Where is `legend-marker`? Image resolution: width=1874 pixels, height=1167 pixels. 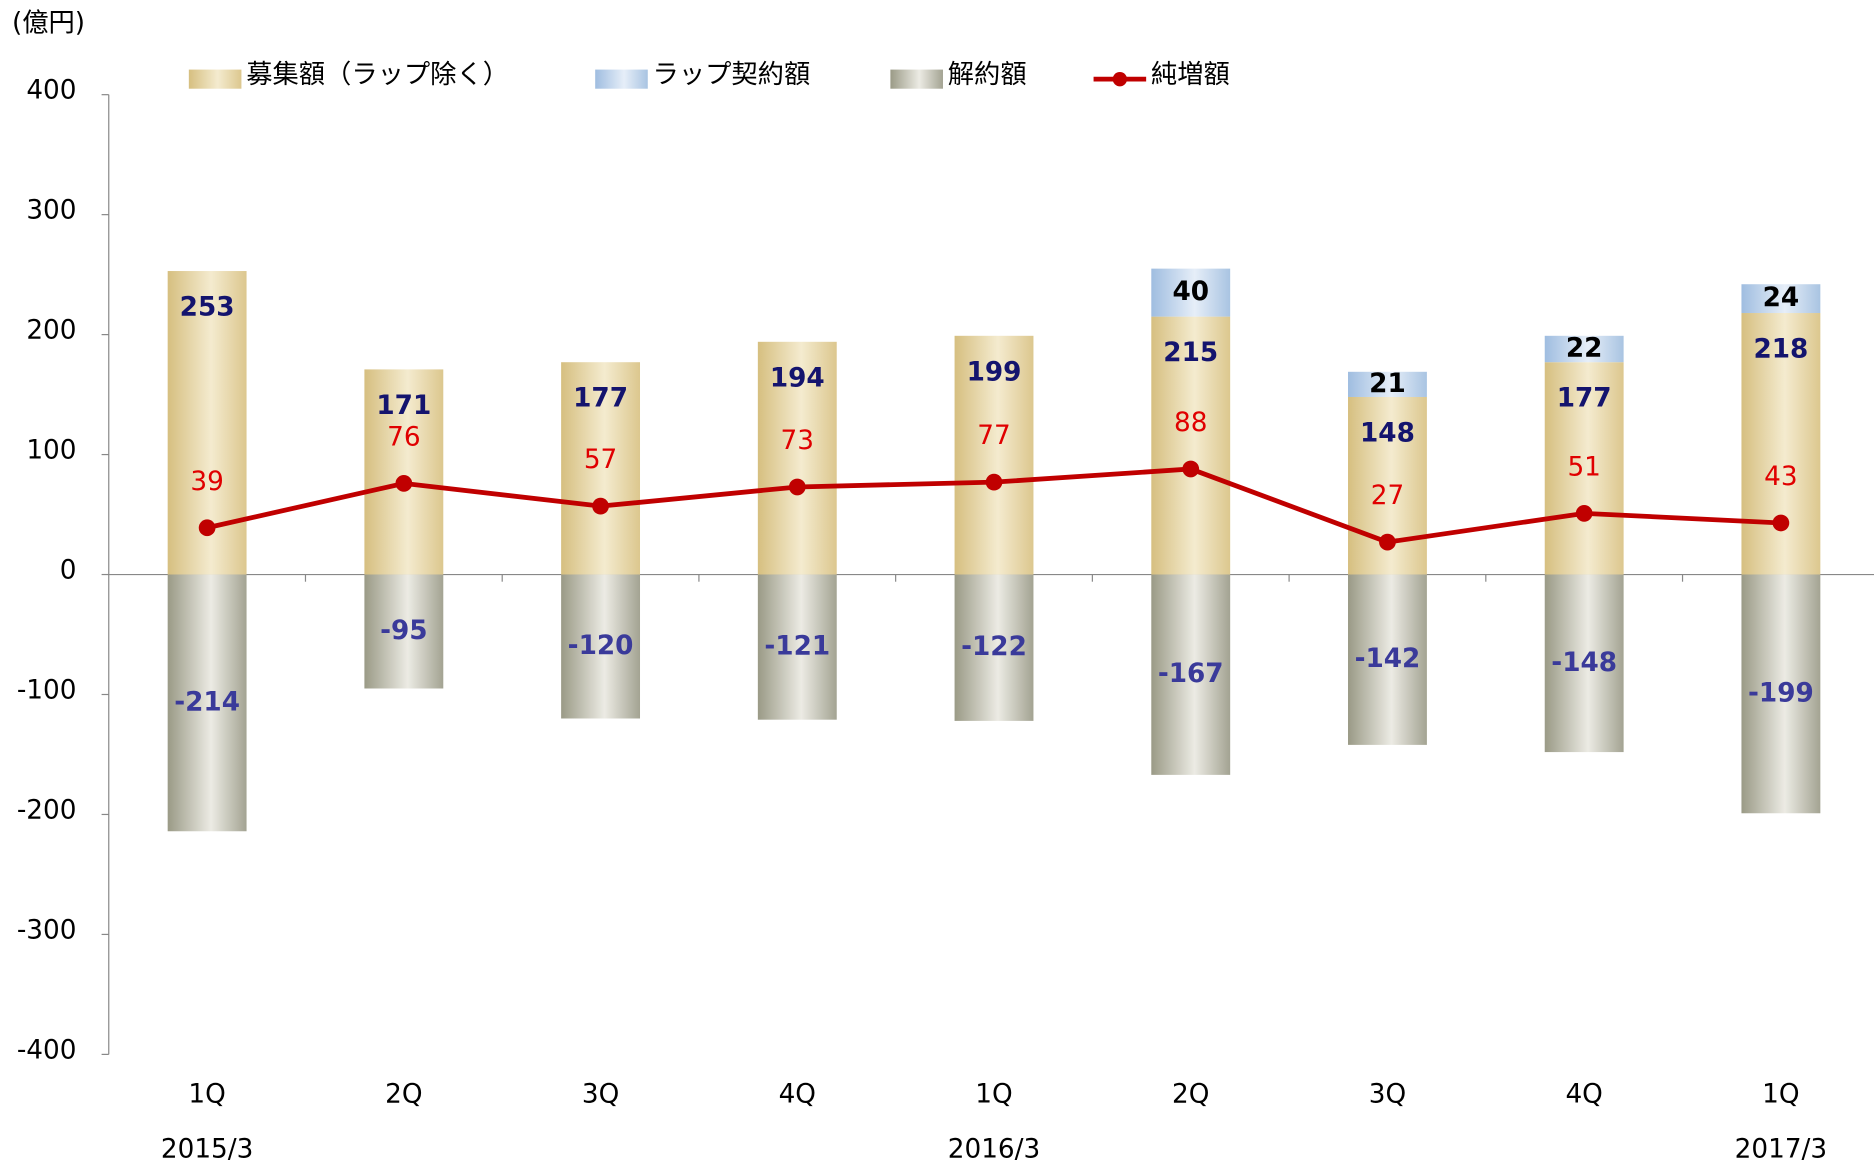 legend-marker is located at coordinates (1120, 79).